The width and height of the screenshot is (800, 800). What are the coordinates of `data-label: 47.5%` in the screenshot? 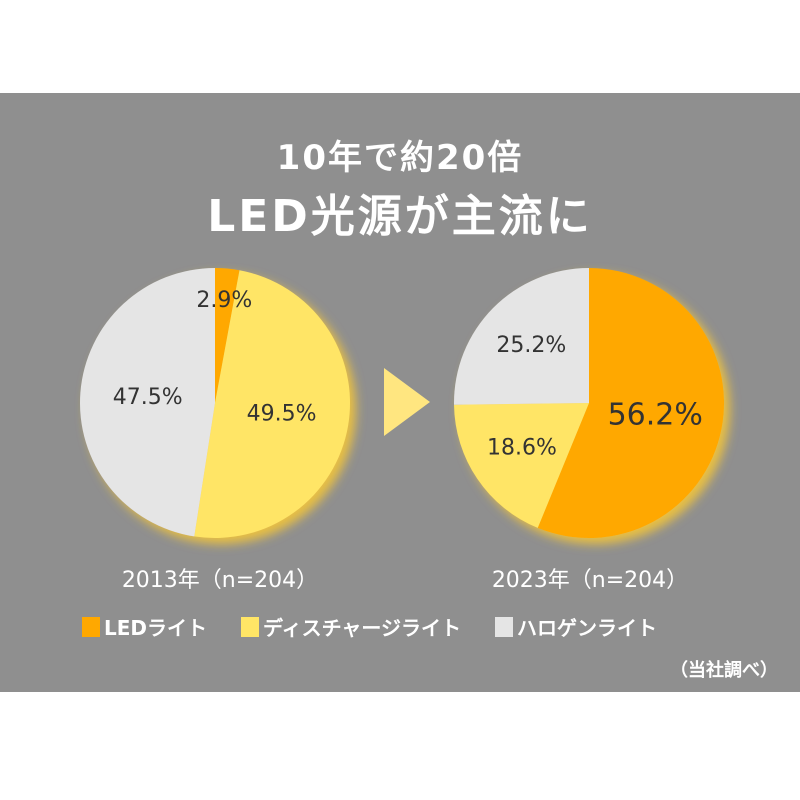 It's located at (148, 397).